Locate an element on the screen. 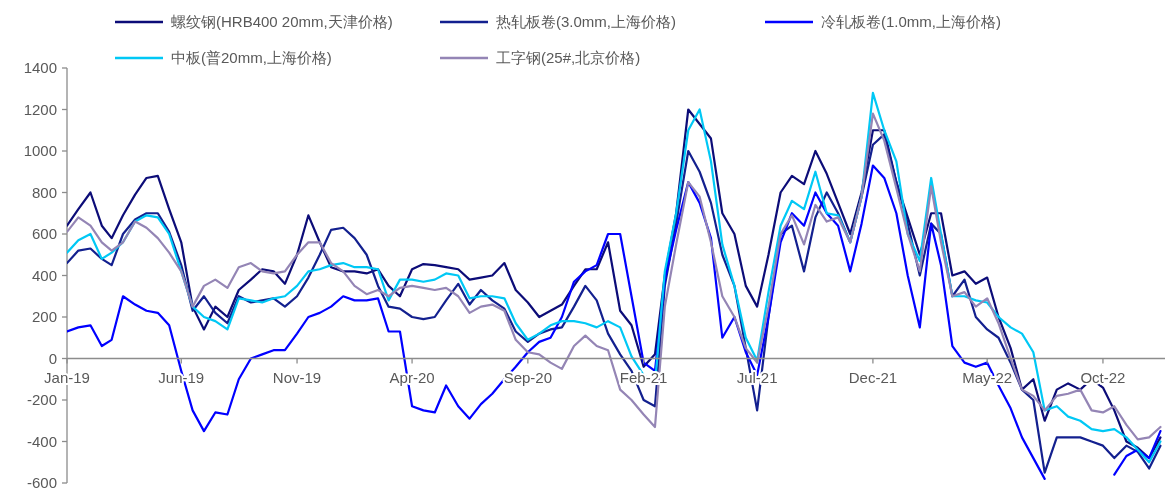  y-tick-label: 400 is located at coordinates (44, 275).